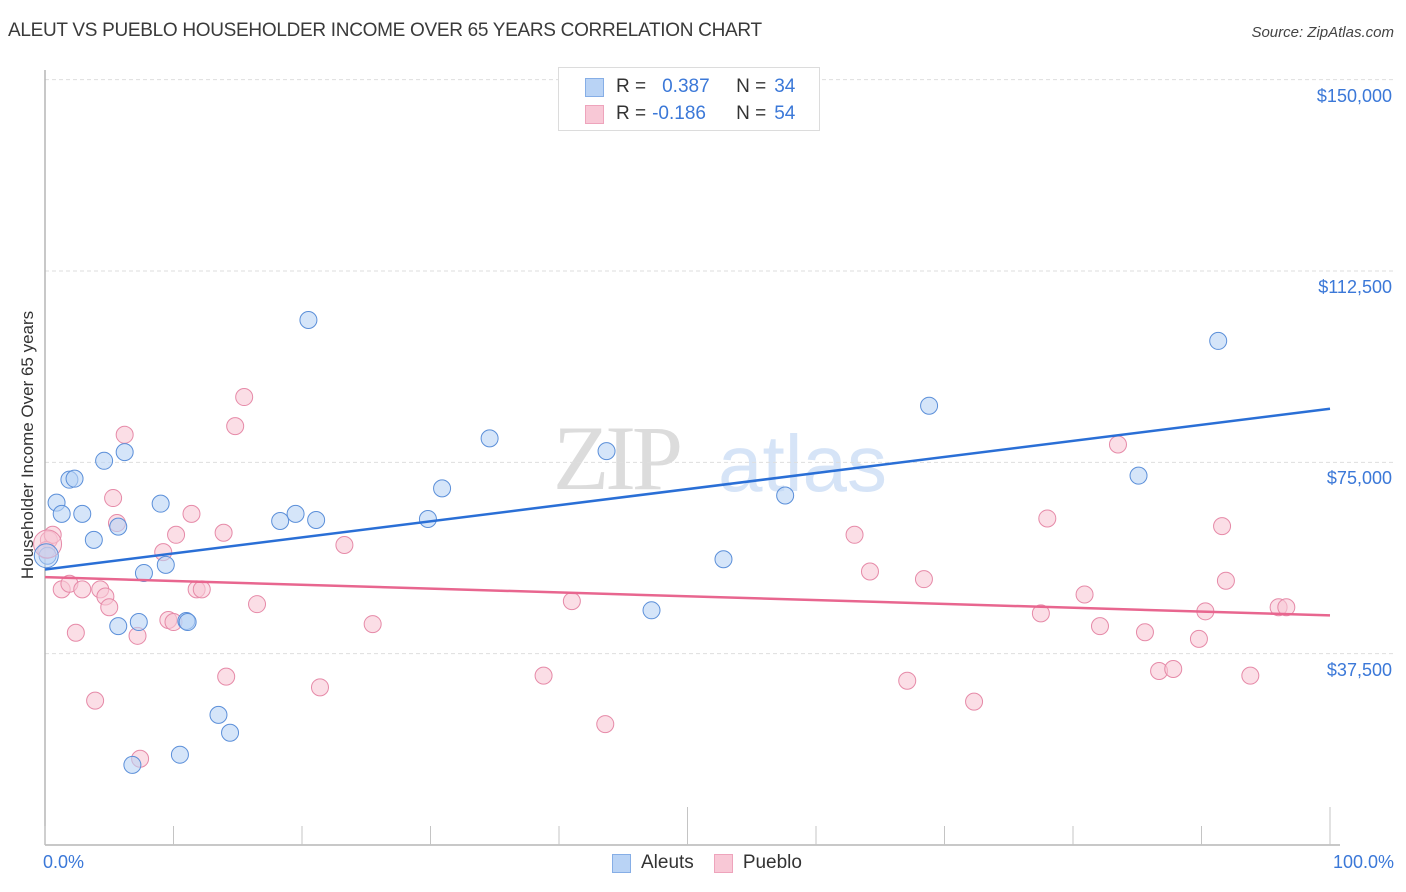 Image resolution: width=1406 pixels, height=892 pixels. Describe the element at coordinates (785, 113) in the screenshot. I see `n-value: 54` at that location.